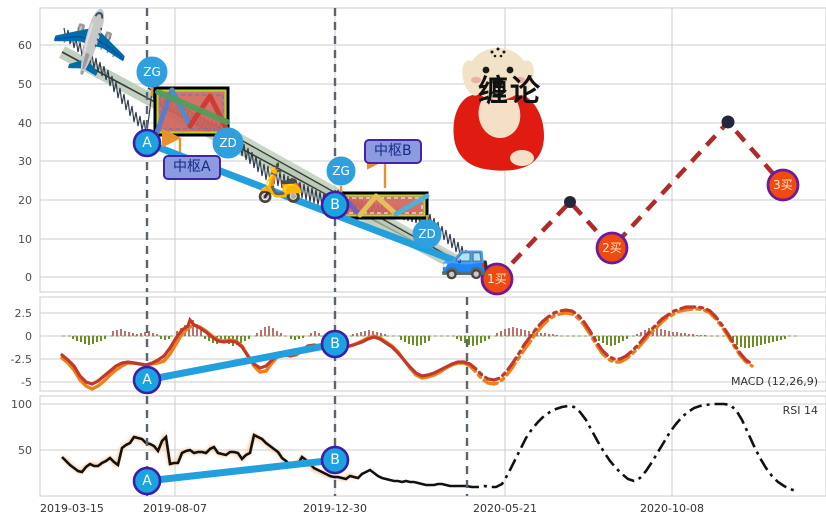 The width and height of the screenshot is (826, 520). I want to click on pivot-box-B, so click(384, 205).